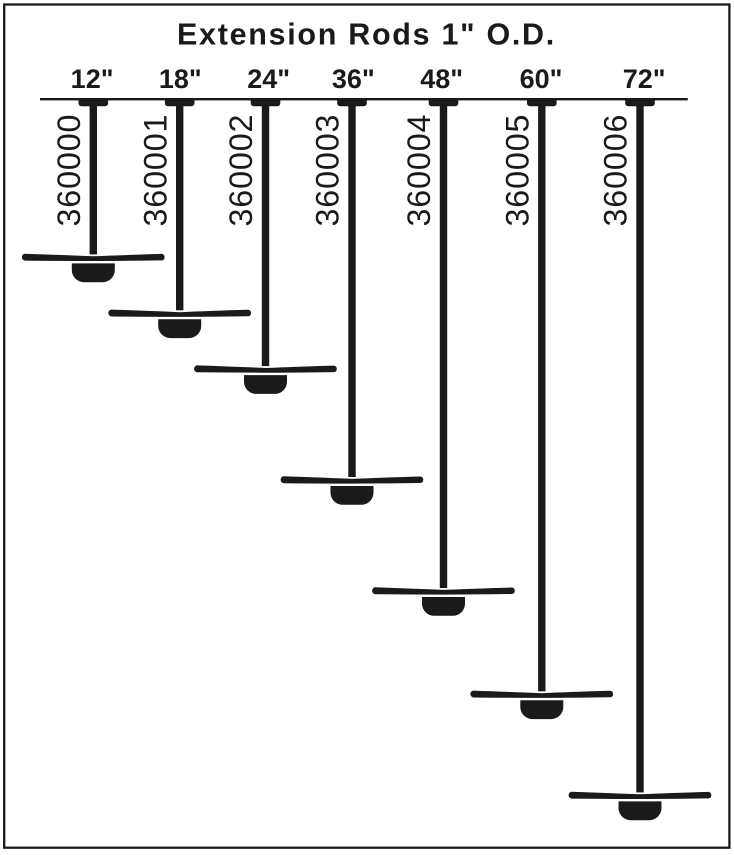 This screenshot has height=855, width=734. What do you see at coordinates (616, 170) in the screenshot?
I see `svg-text: 360006` at bounding box center [616, 170].